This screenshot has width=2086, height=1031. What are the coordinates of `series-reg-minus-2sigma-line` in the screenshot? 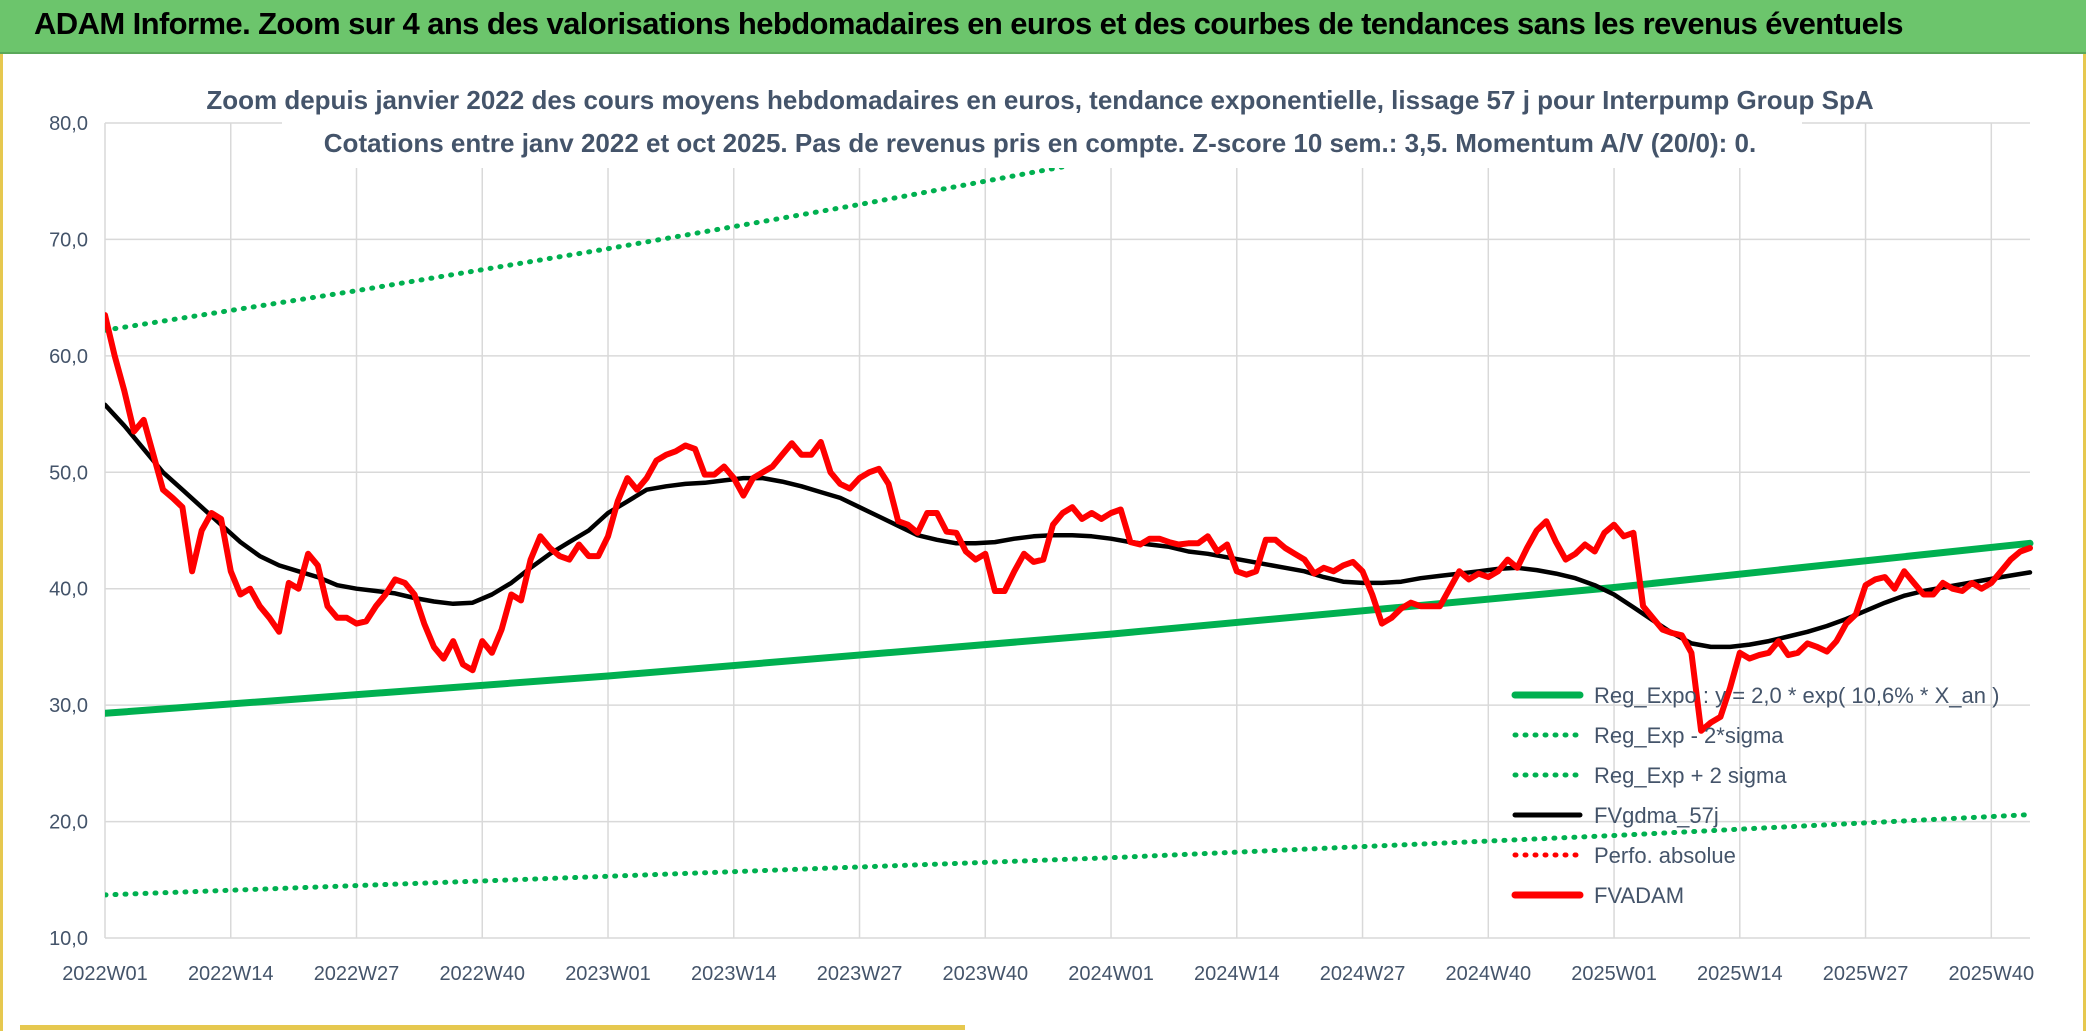 It's located at (1069, 855).